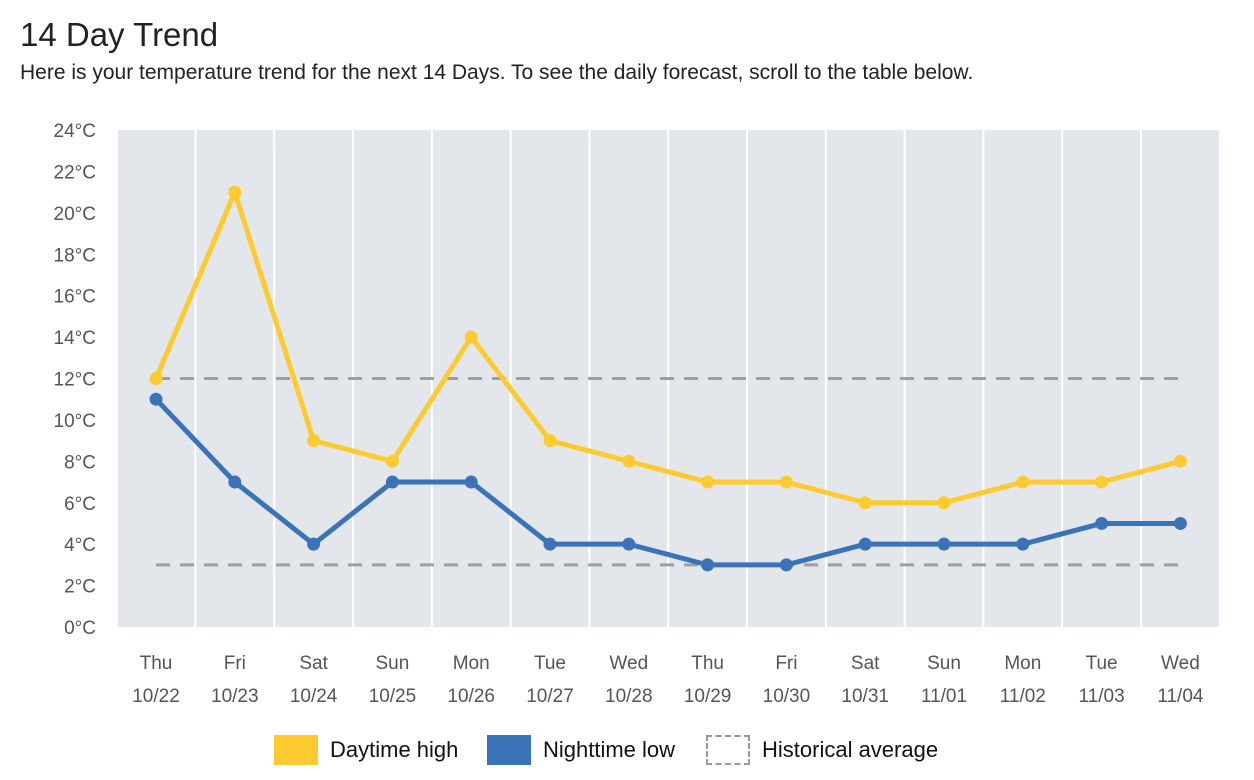 This screenshot has height=780, width=1254. I want to click on legend-item-daytime-high: Daytime high, so click(366, 750).